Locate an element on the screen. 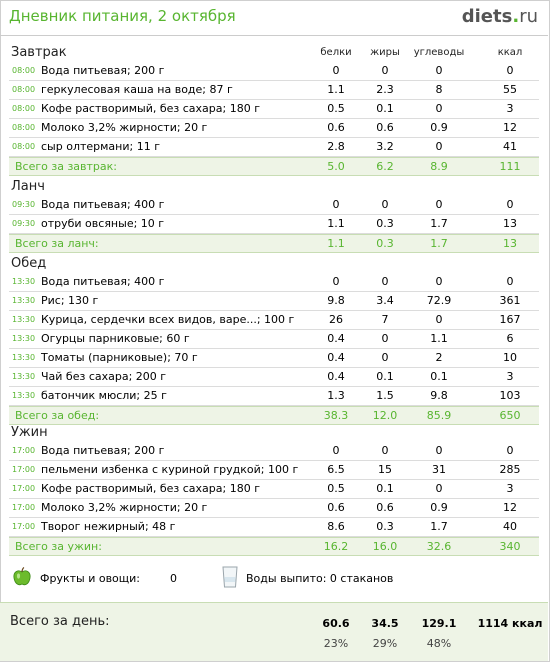 The height and width of the screenshot is (662, 550). meal-total-kcal: 111 is located at coordinates (510, 166).